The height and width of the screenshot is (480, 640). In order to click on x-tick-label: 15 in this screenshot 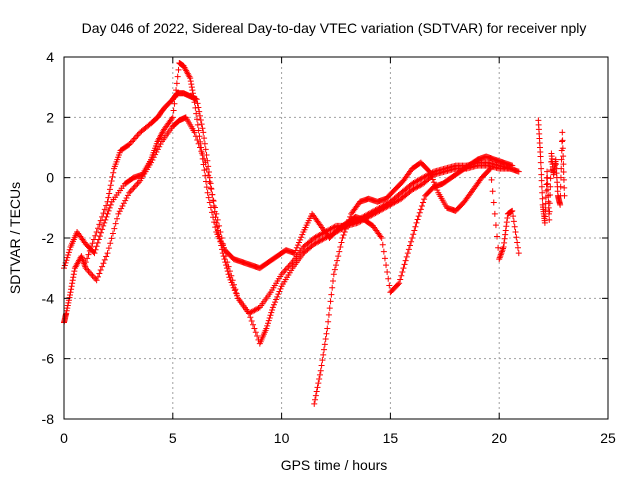, I will do `click(391, 438)`.